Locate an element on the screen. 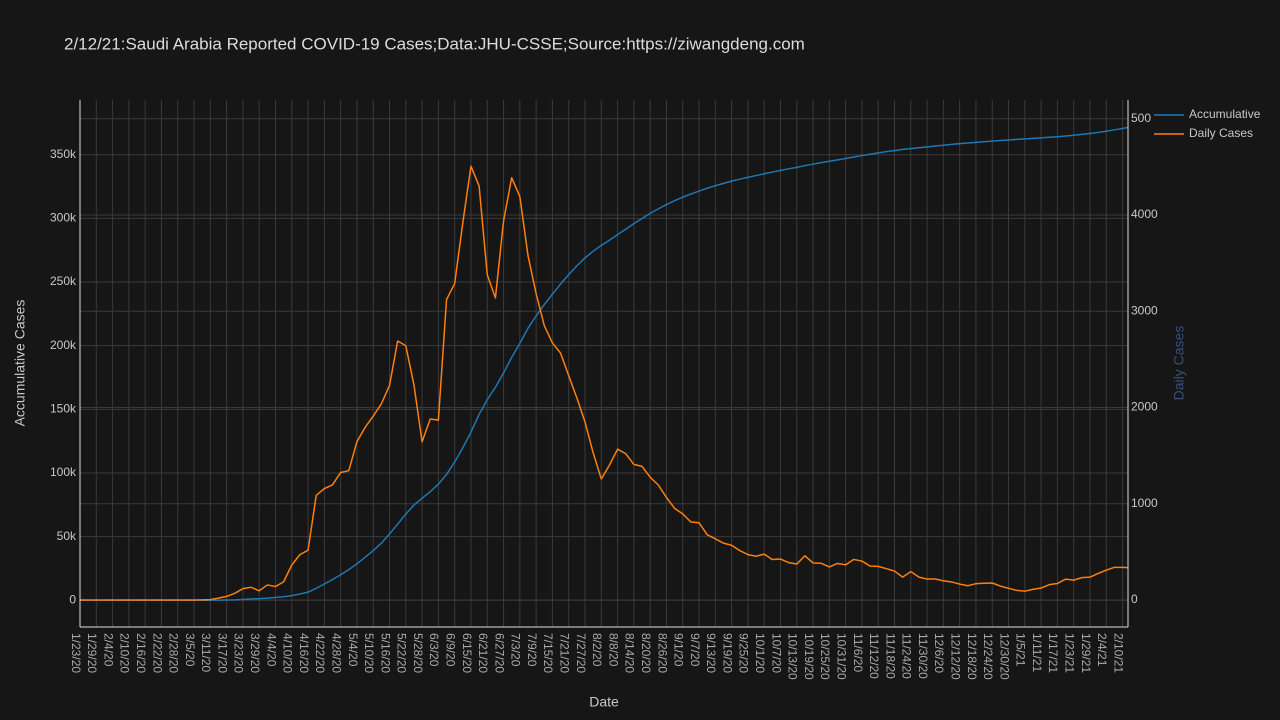  x-tick-label: 4/16/20 is located at coordinates (304, 653).